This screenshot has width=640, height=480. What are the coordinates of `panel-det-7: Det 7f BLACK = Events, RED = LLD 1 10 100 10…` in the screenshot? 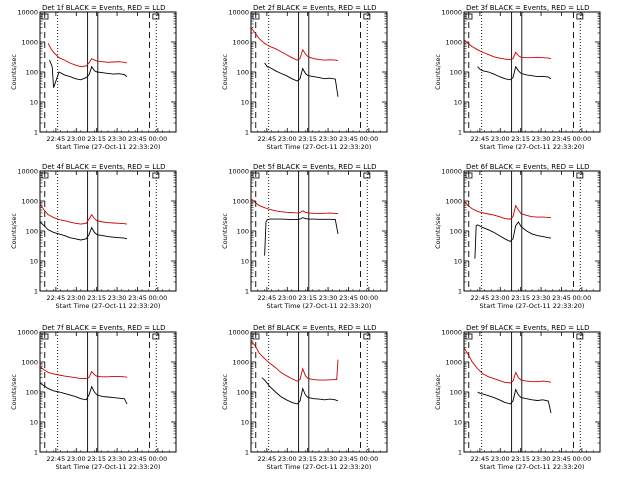 It's located at (93, 397).